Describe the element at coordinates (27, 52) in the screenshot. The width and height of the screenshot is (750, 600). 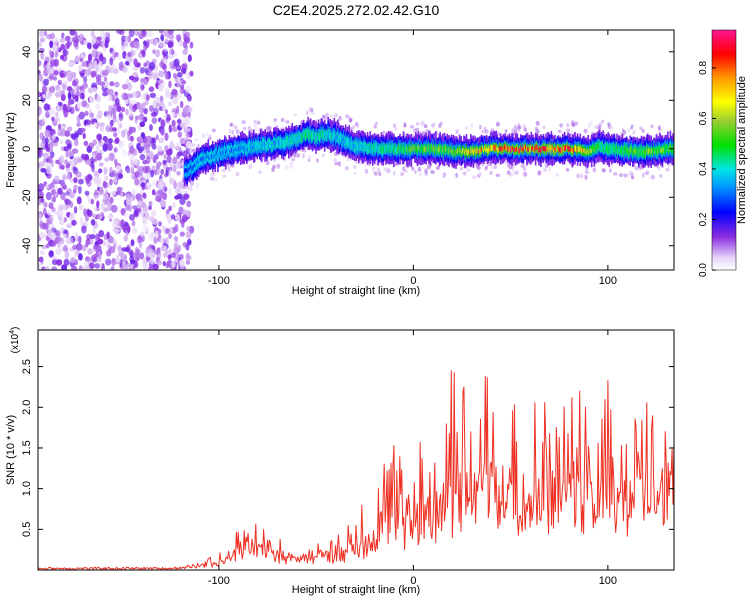
I see `y-tick-label: 40` at that location.